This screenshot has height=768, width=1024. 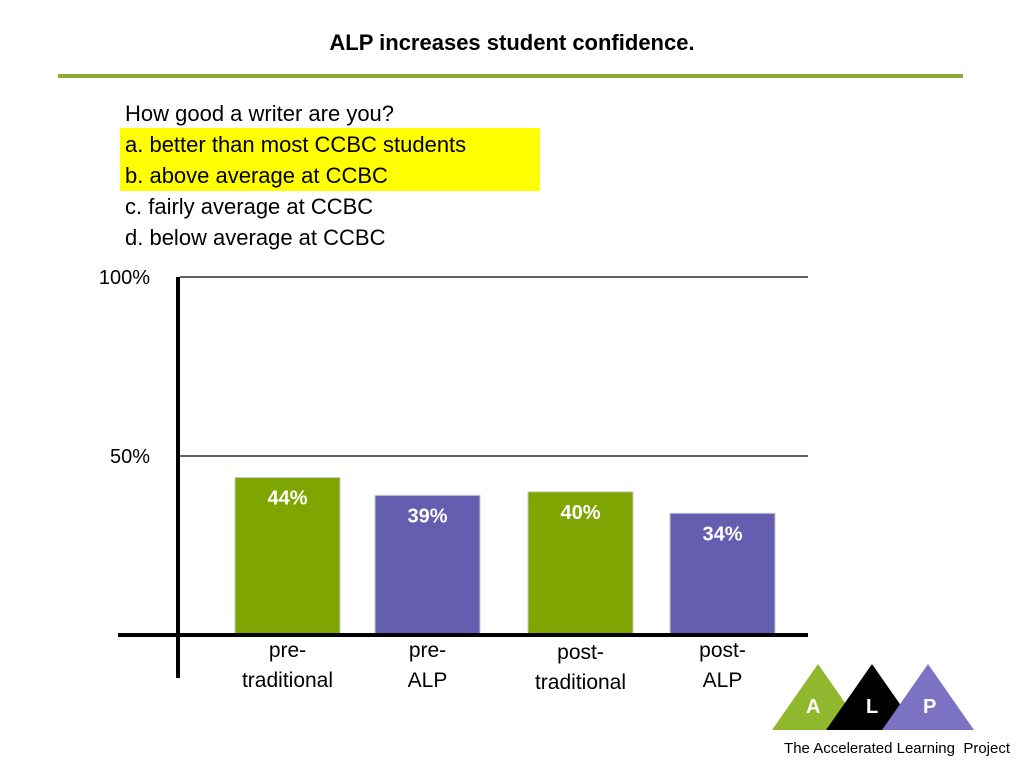 What do you see at coordinates (813, 707) in the screenshot?
I see `logo-letter-a: A` at bounding box center [813, 707].